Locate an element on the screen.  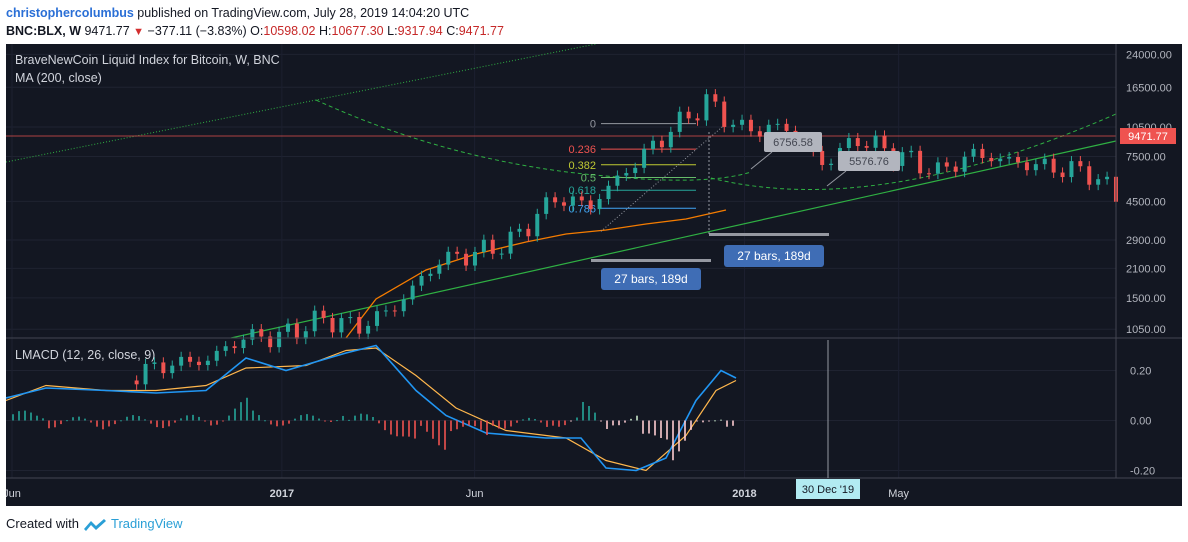
macd-tick-label: -0.20 is located at coordinates (1142, 472).